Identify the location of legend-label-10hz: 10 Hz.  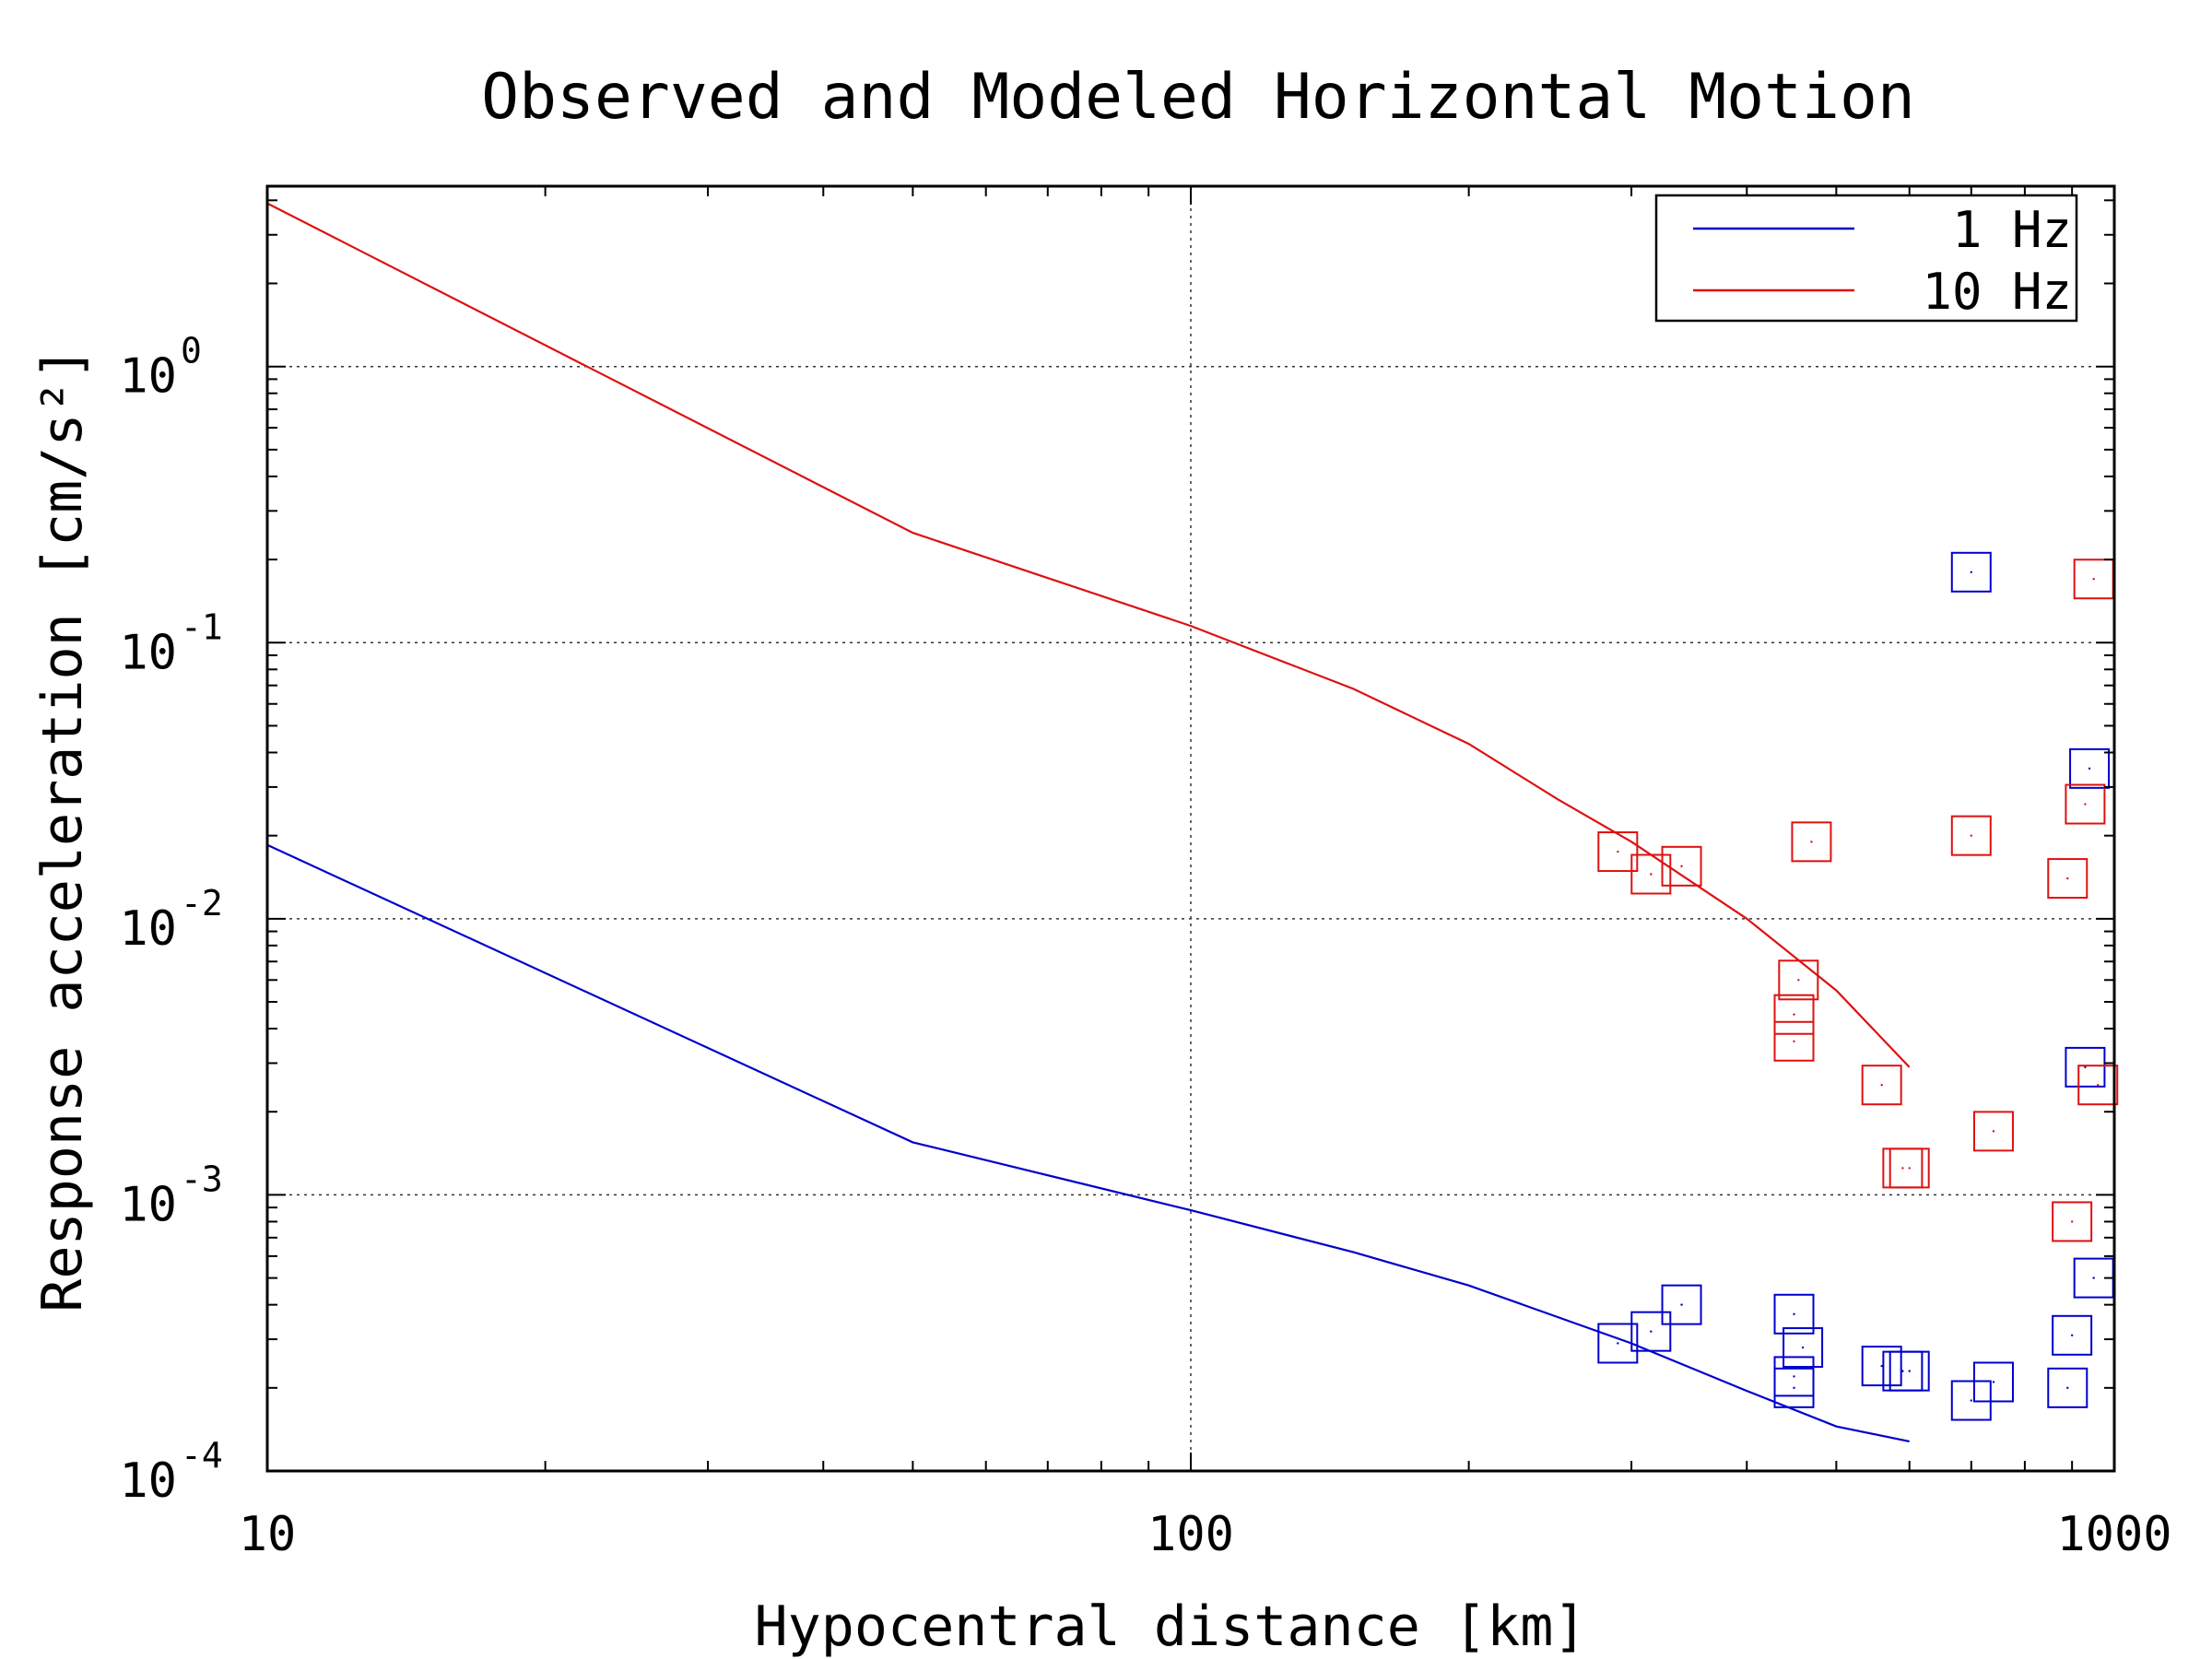
(1997, 292).